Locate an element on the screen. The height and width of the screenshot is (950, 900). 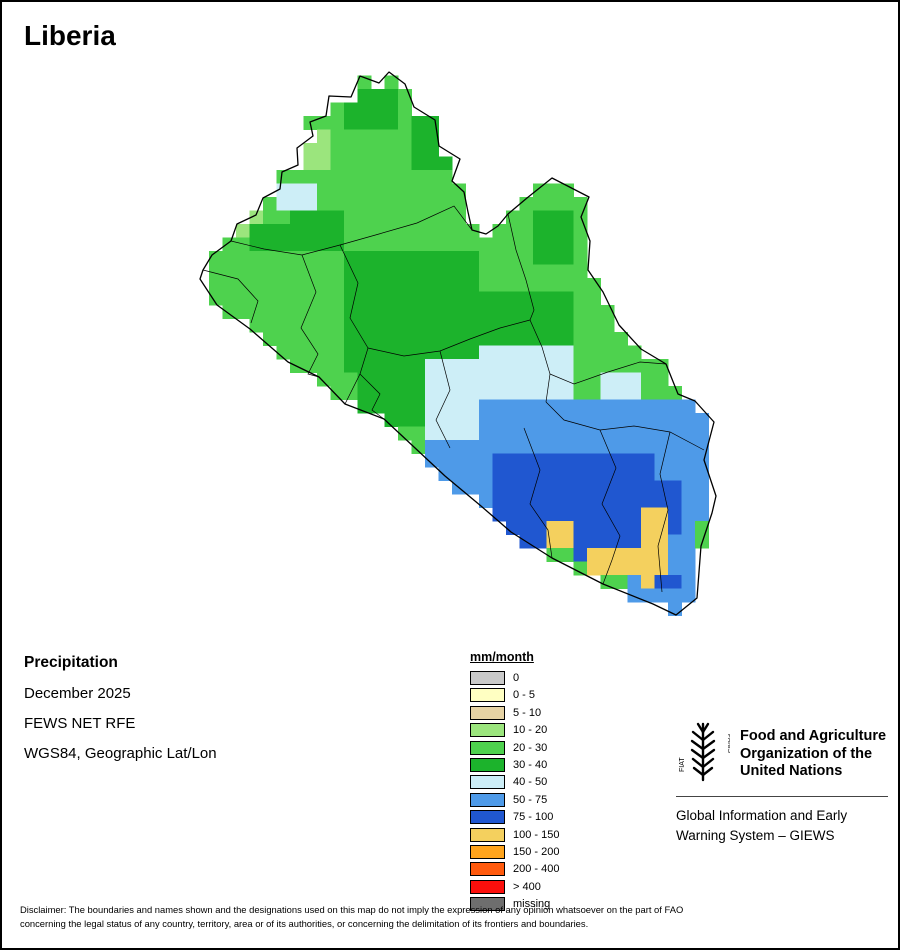
legend-entry: 0 is located at coordinates (514, 678).